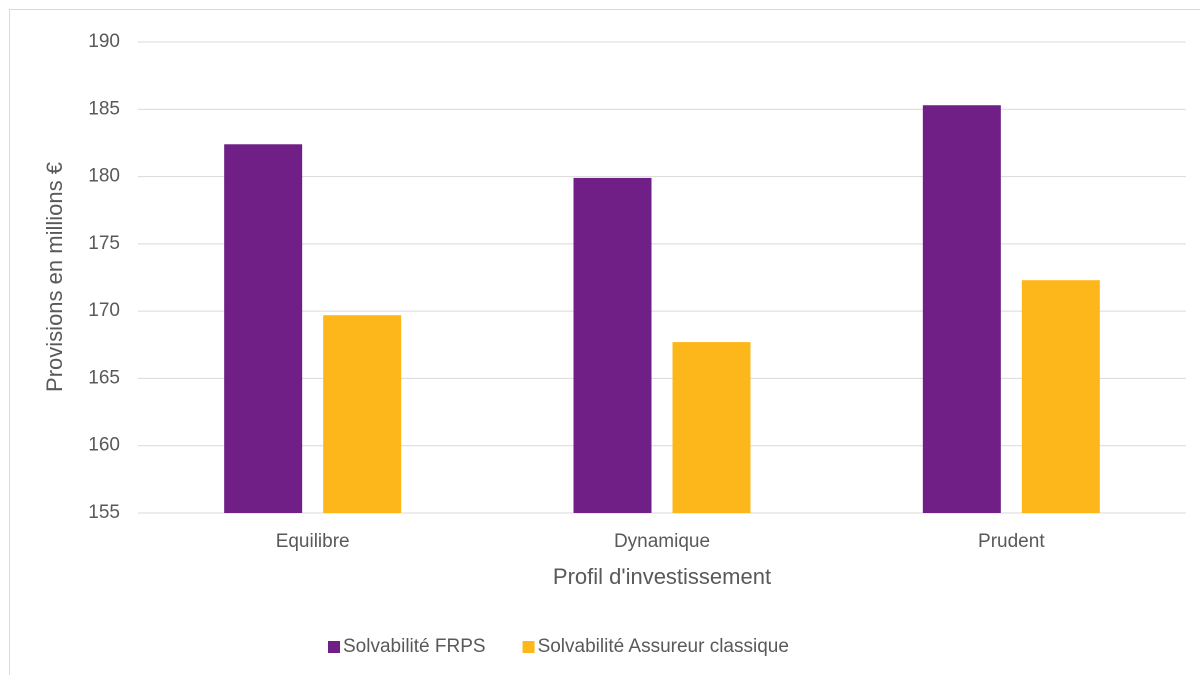  What do you see at coordinates (104, 445) in the screenshot?
I see `y-tick-label: 160` at bounding box center [104, 445].